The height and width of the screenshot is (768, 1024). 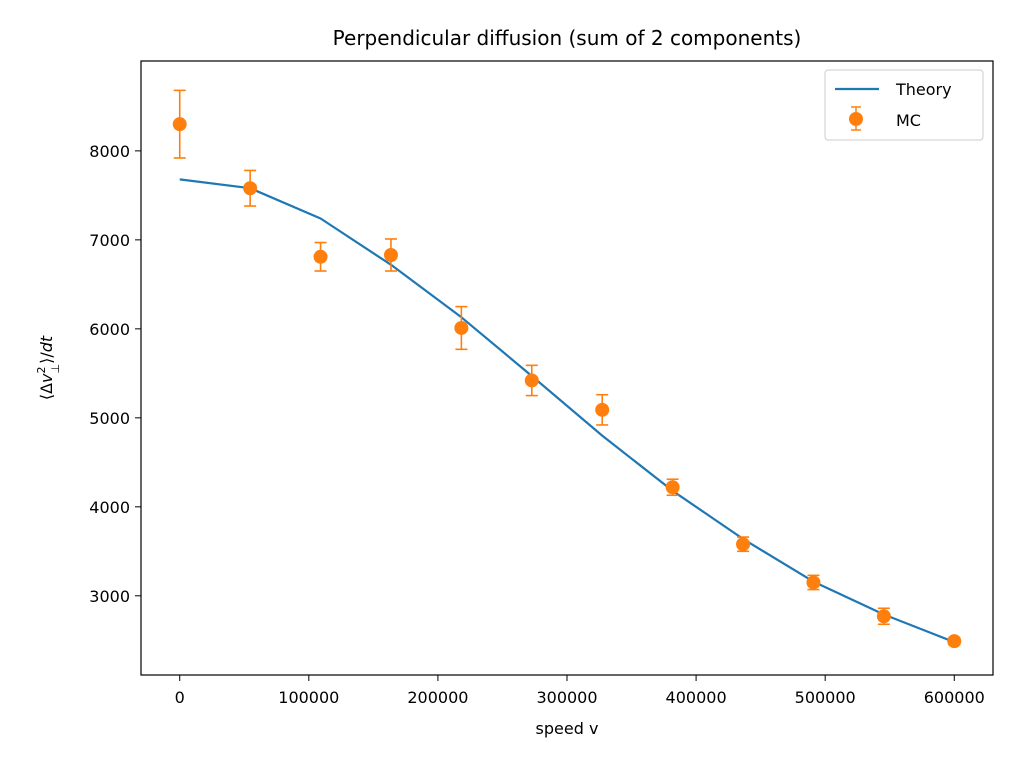 I want to click on x-tick-label: 100000, so click(x=308, y=697).